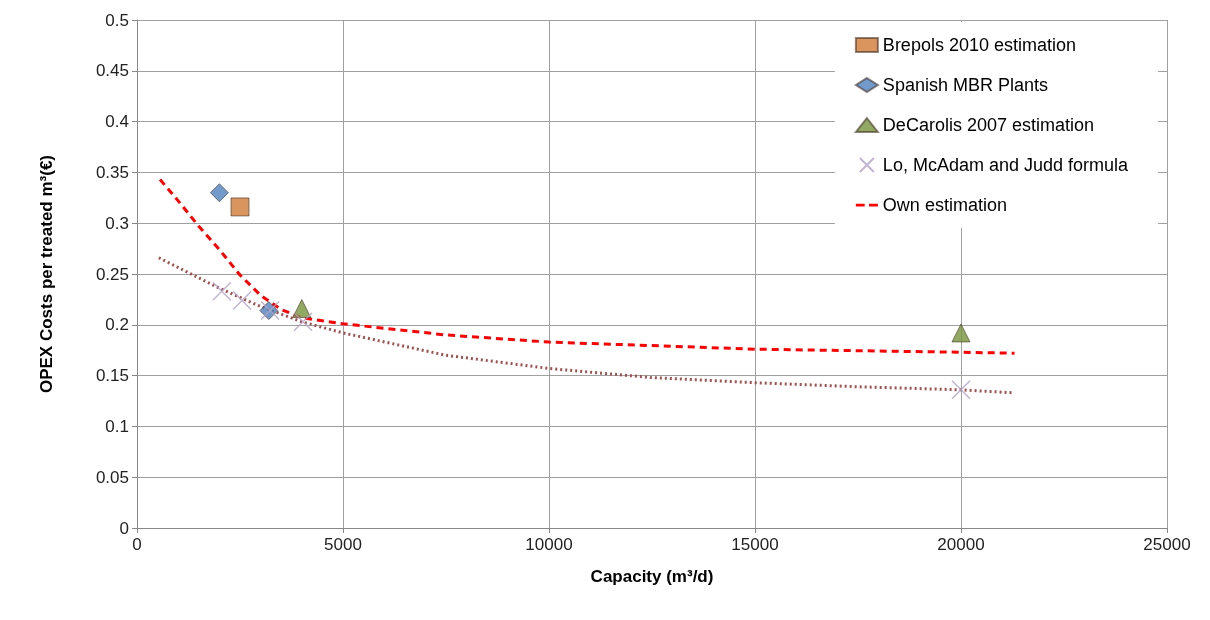  What do you see at coordinates (1167, 544) in the screenshot?
I see `x-tick-label: 25000` at bounding box center [1167, 544].